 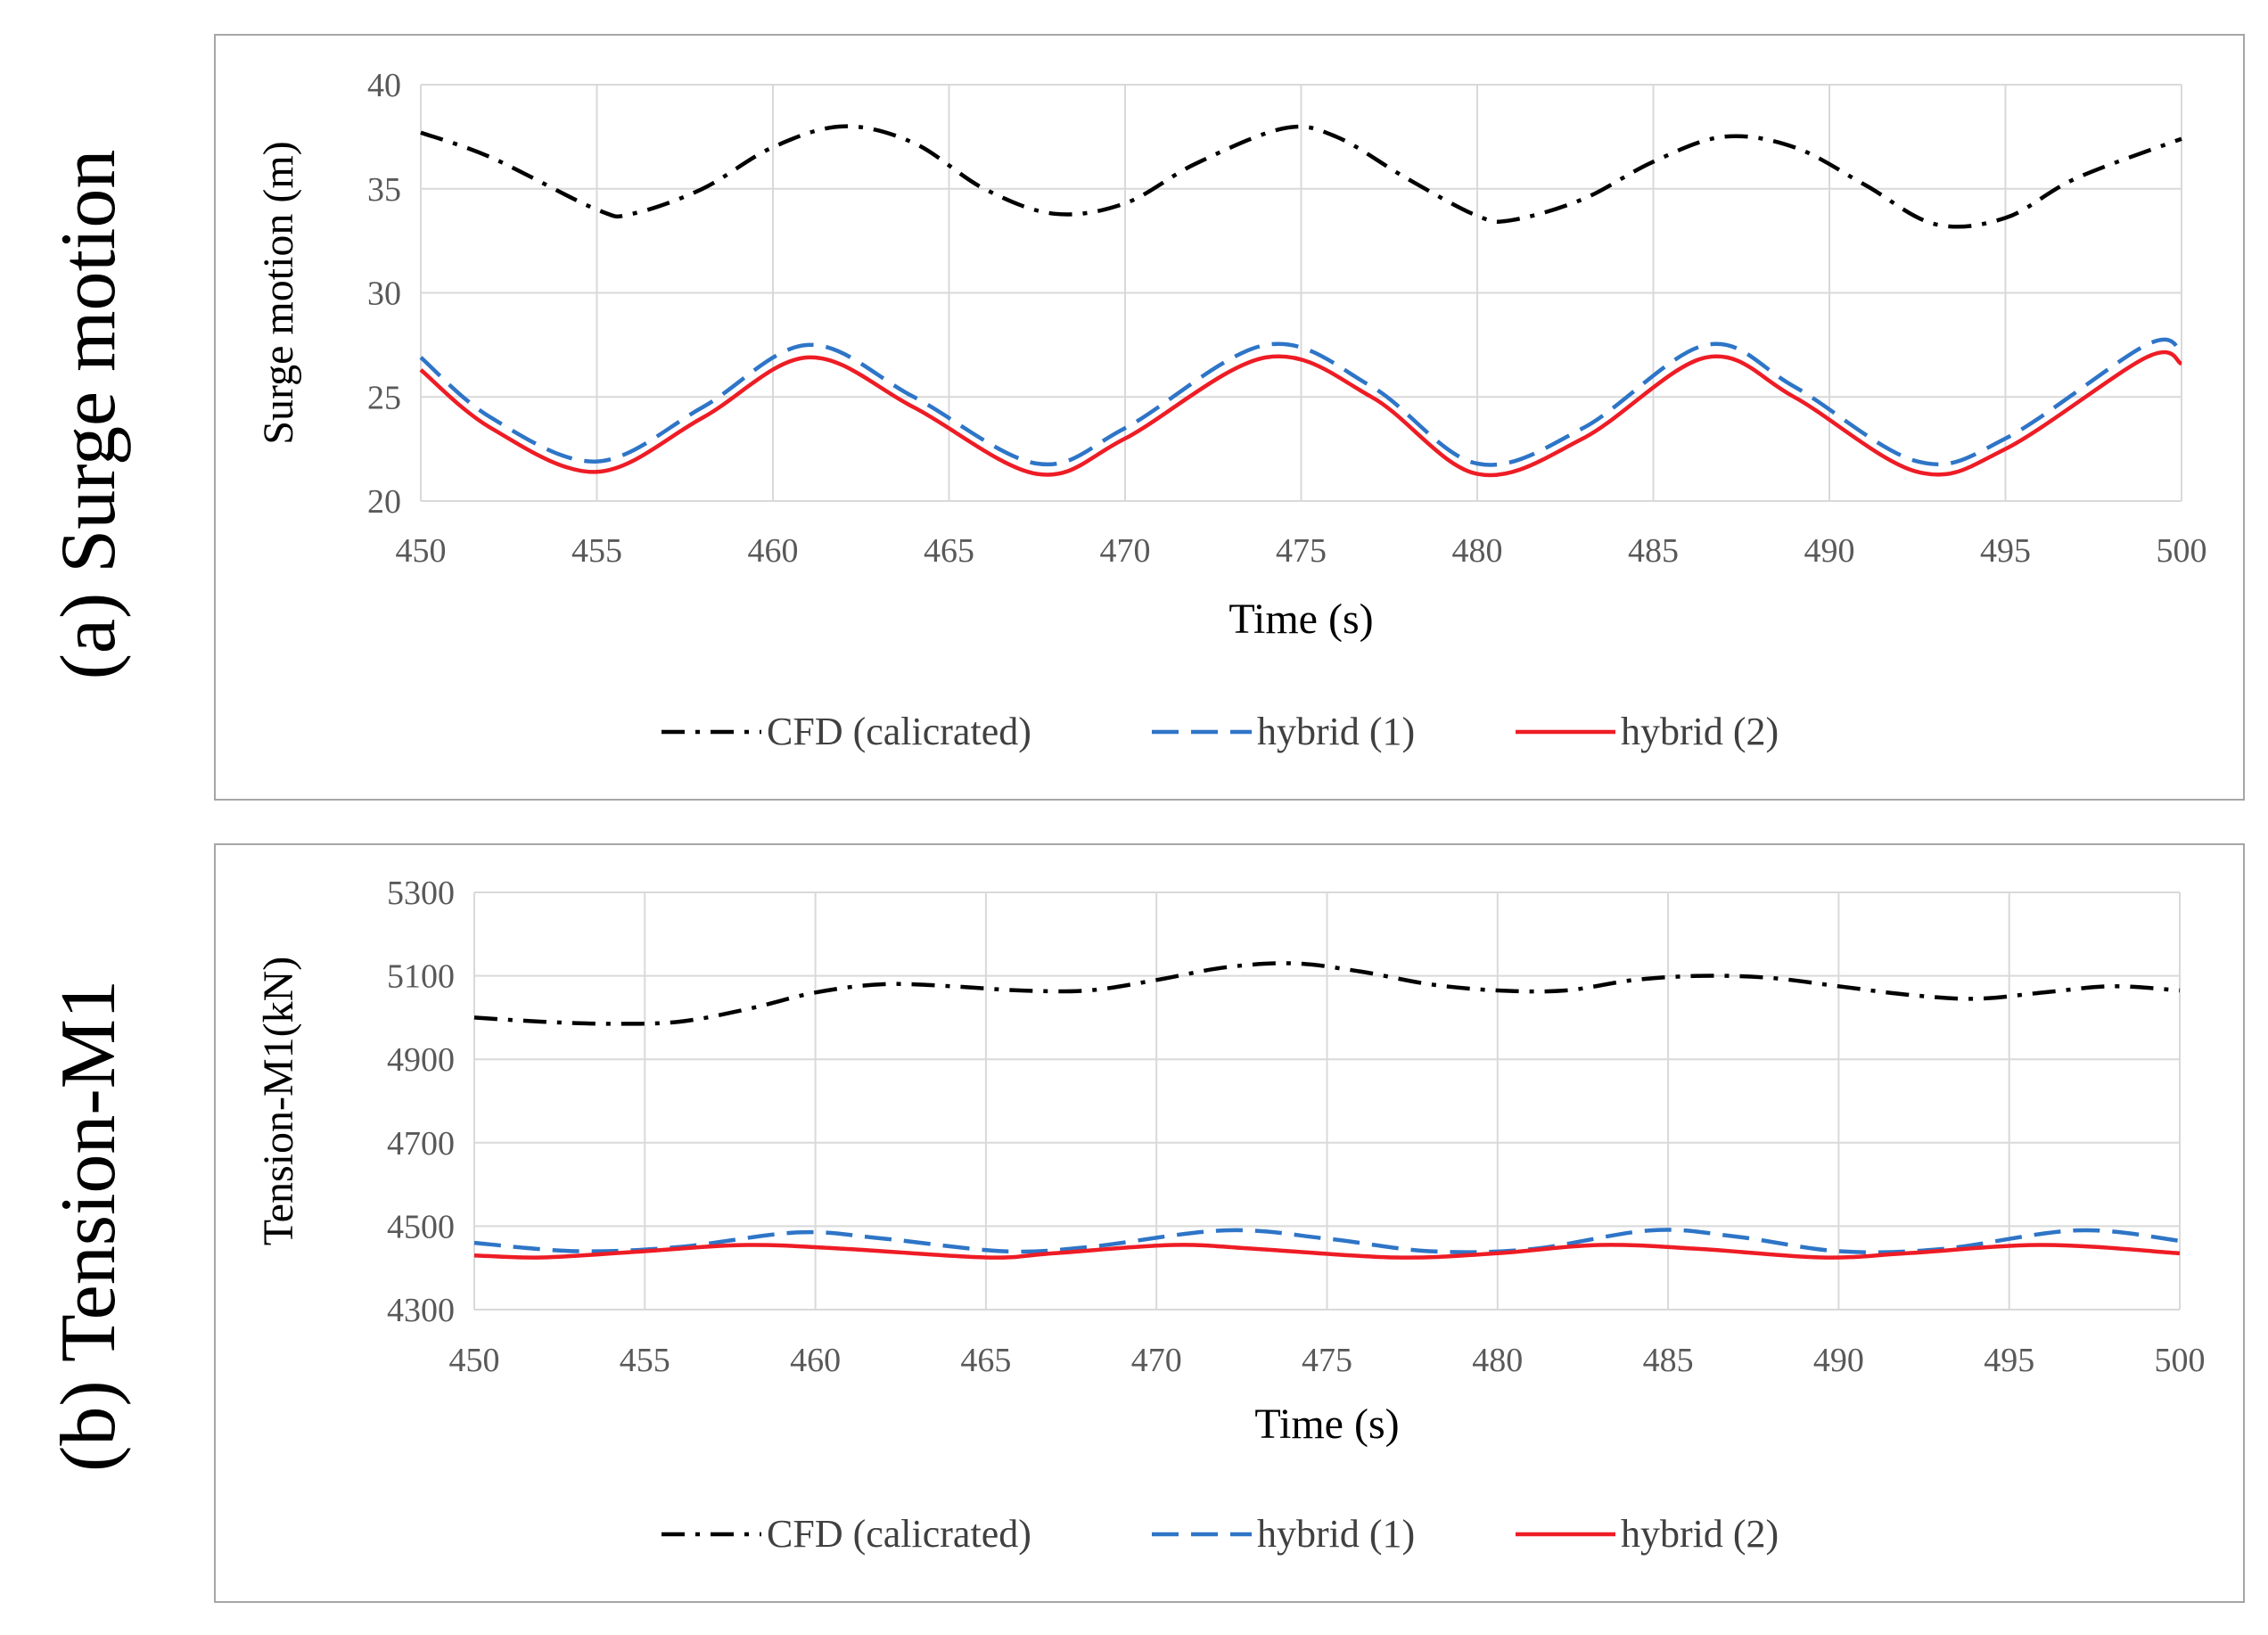 What do you see at coordinates (384, 294) in the screenshot?
I see `y-tick-label: 30` at bounding box center [384, 294].